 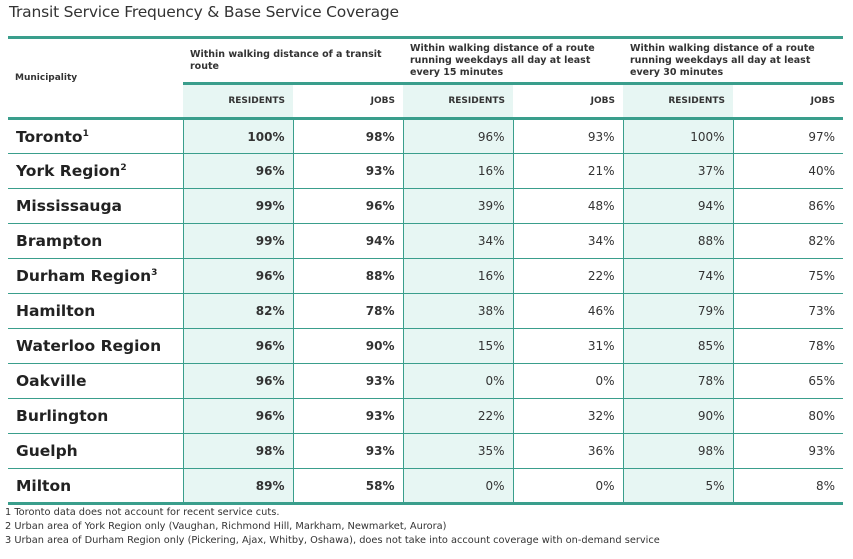 I want to click on municipality-name: Brampton, so click(x=95, y=241).